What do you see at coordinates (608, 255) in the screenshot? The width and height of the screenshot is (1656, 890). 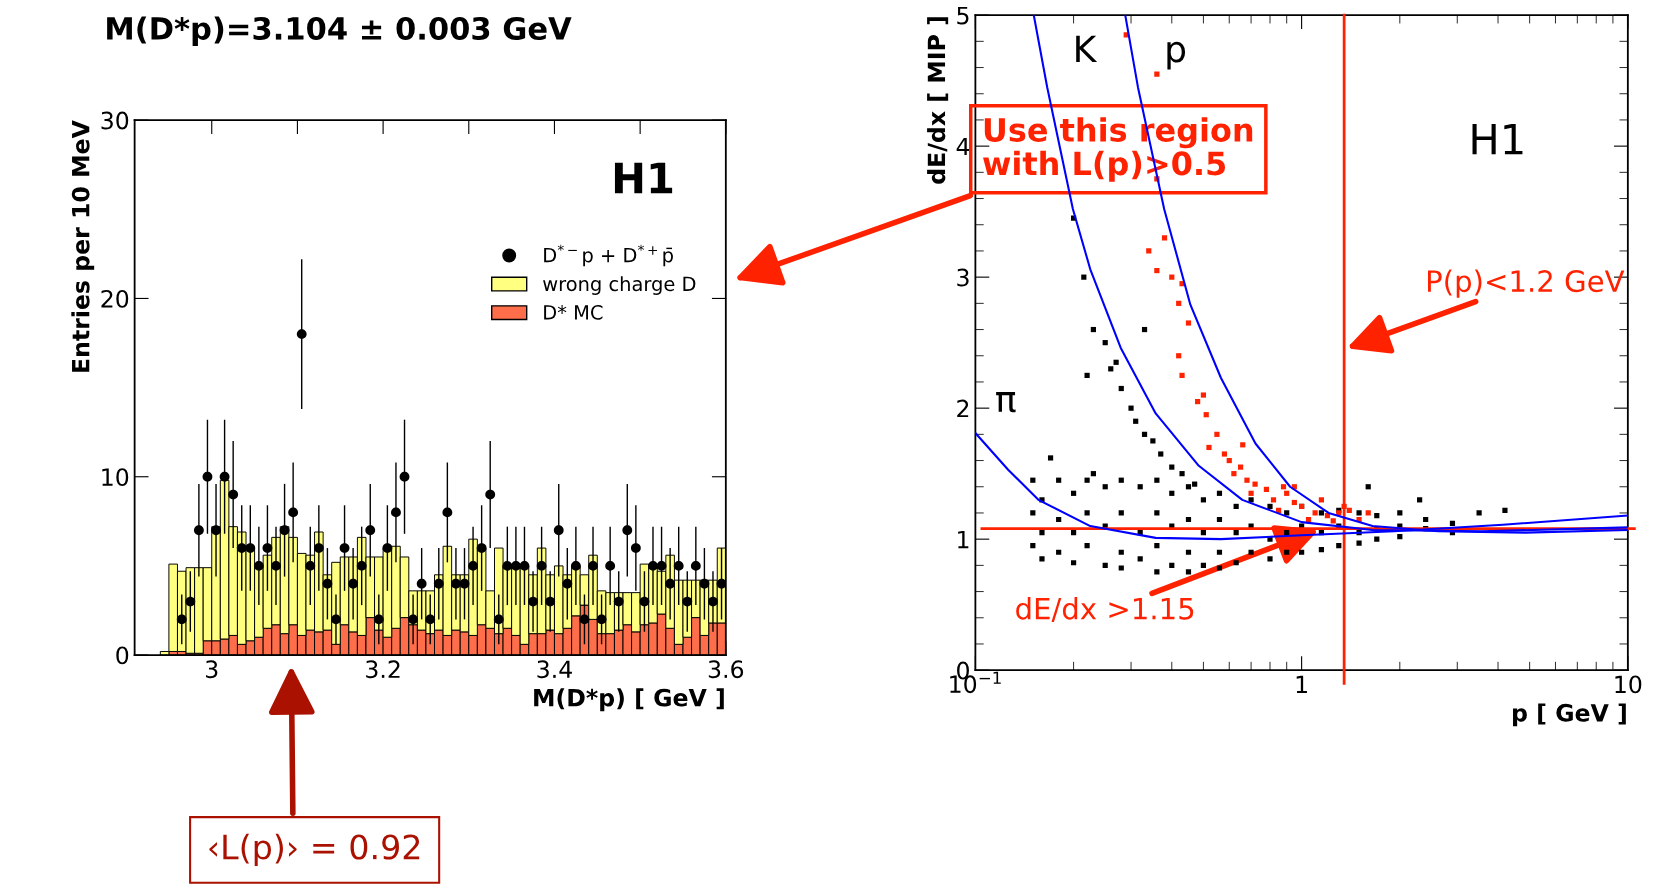 I see `legend-label: D$^{*−}$p + D$^{*+}$p̄` at bounding box center [608, 255].